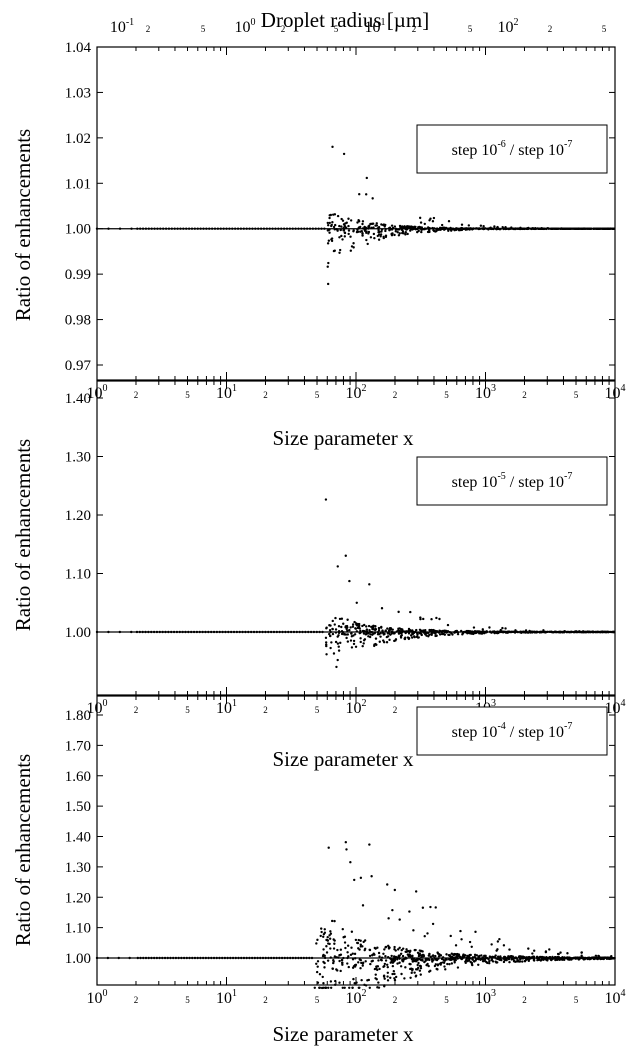 Image resolution: width=630 pixels, height=1048 pixels. I want to click on x-axis-label-panel-2: Size parameter x, so click(343, 759).